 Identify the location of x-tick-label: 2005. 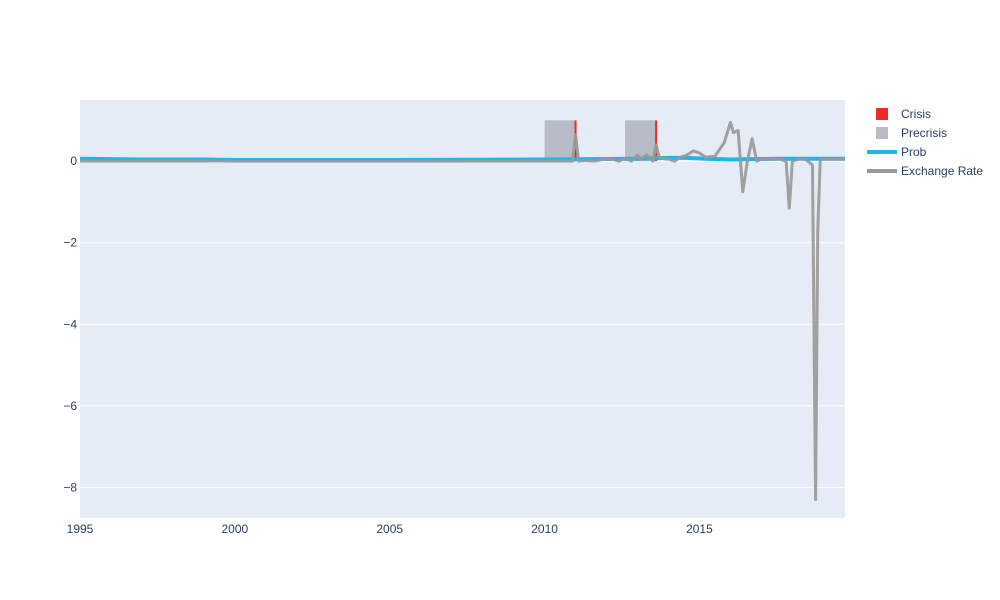
(389, 529).